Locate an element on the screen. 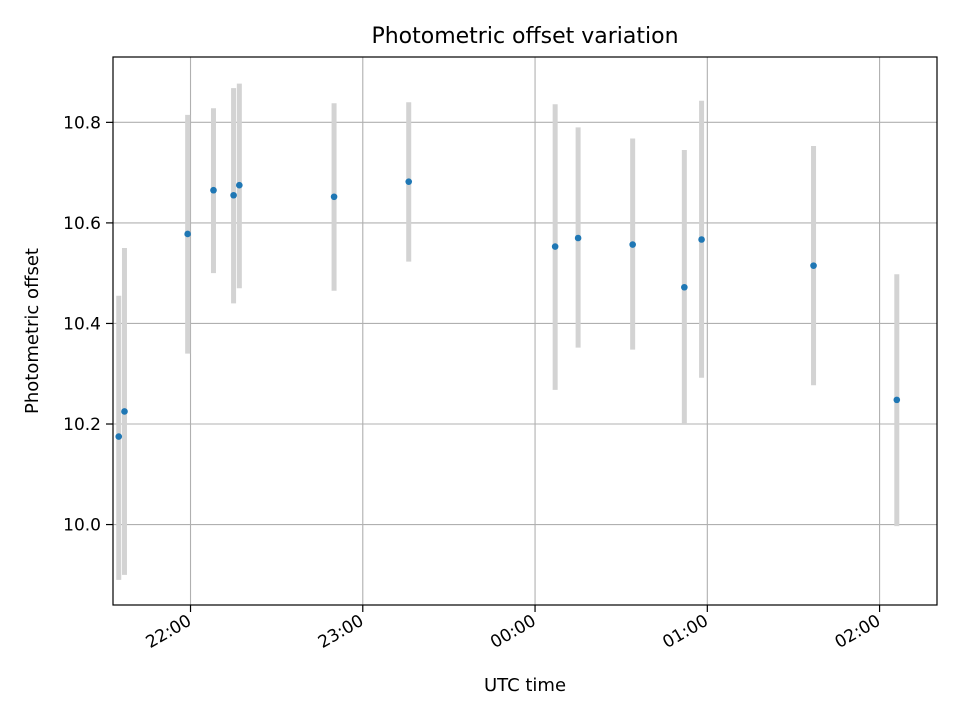 This screenshot has height=720, width=960. y-axis: 10.0 10.2 10.4 10.6 10.8 is located at coordinates (88, 324).